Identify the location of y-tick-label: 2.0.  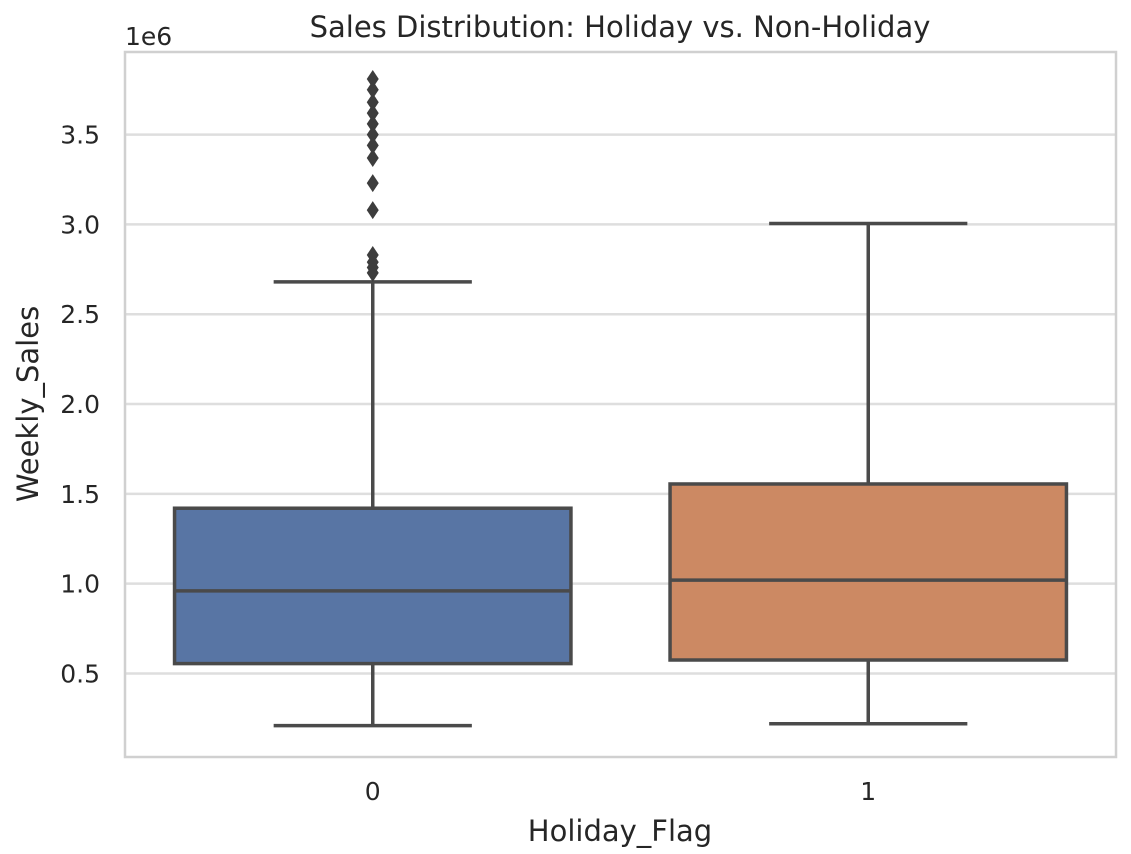
(80, 404).